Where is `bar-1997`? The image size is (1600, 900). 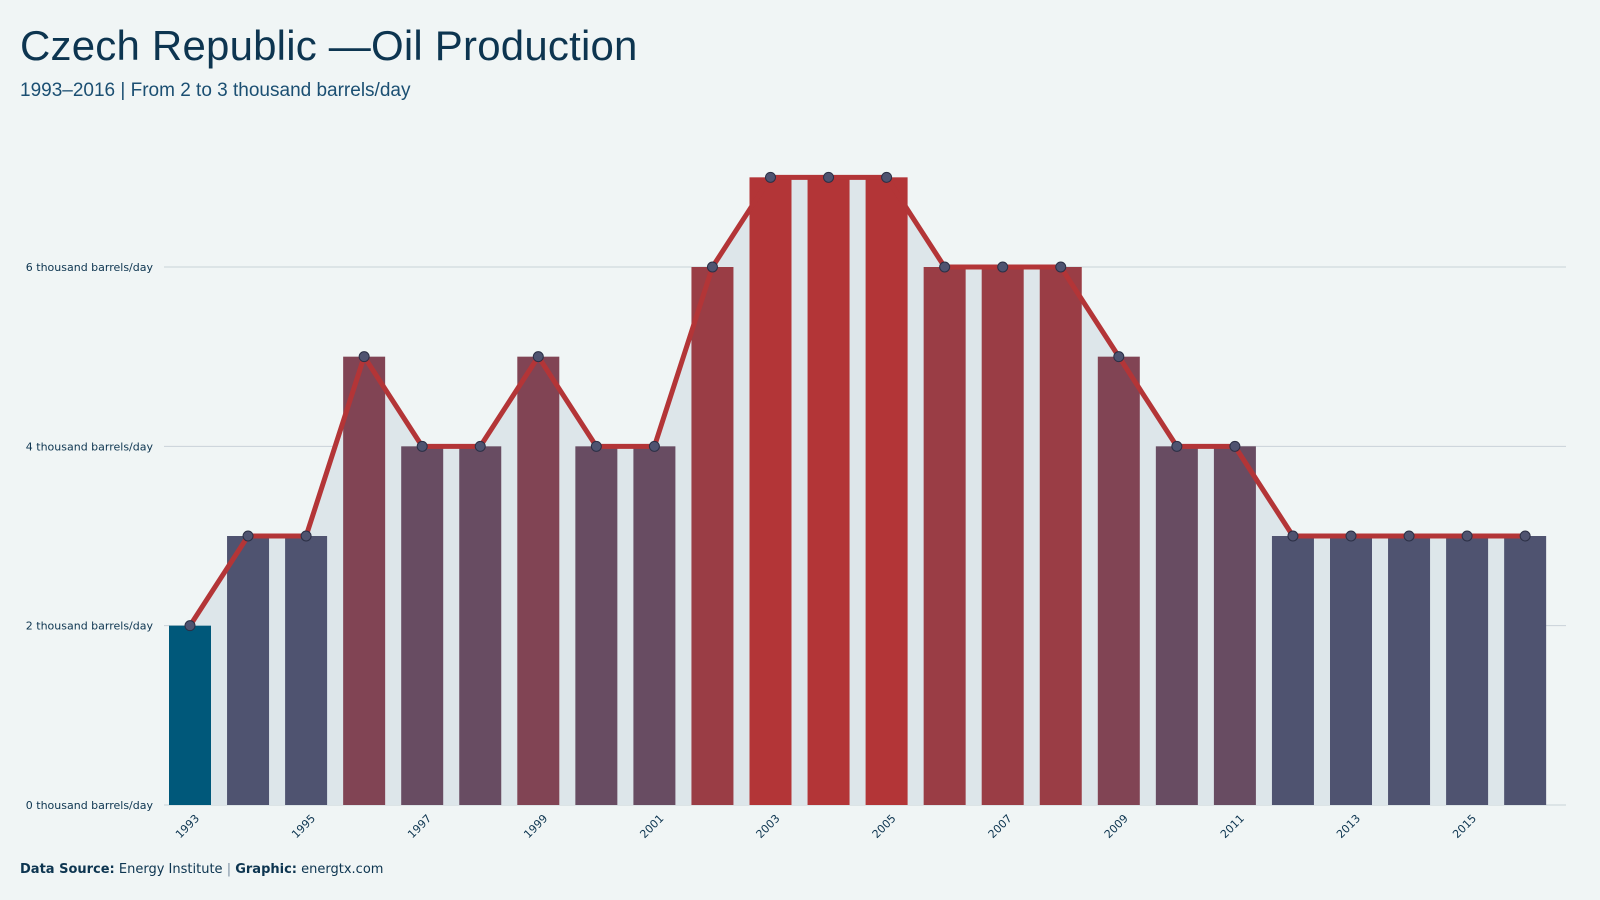
bar-1997 is located at coordinates (422, 625).